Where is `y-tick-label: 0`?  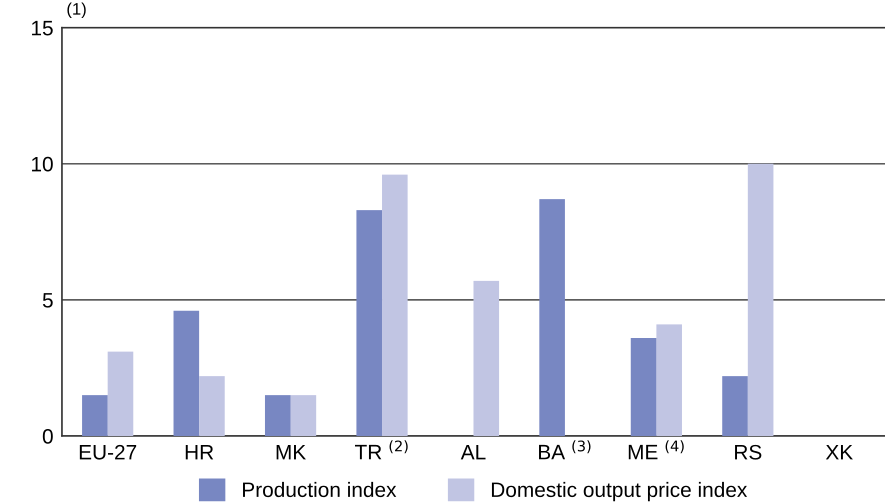
y-tick-label: 0 is located at coordinates (47, 436).